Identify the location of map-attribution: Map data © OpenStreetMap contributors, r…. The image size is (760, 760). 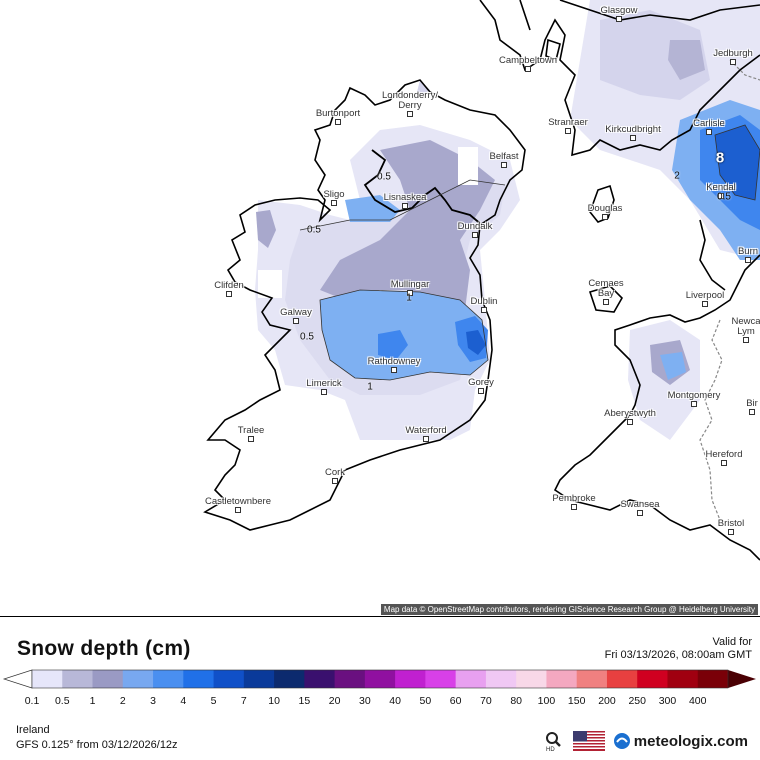
(569, 609).